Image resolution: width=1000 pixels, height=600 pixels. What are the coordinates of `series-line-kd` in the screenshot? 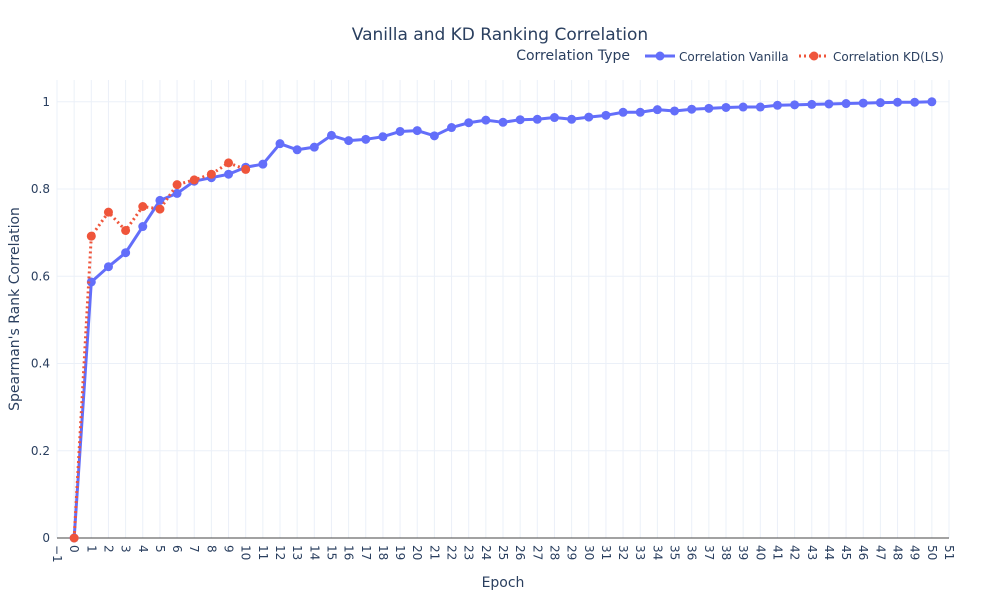 It's located at (159, 350).